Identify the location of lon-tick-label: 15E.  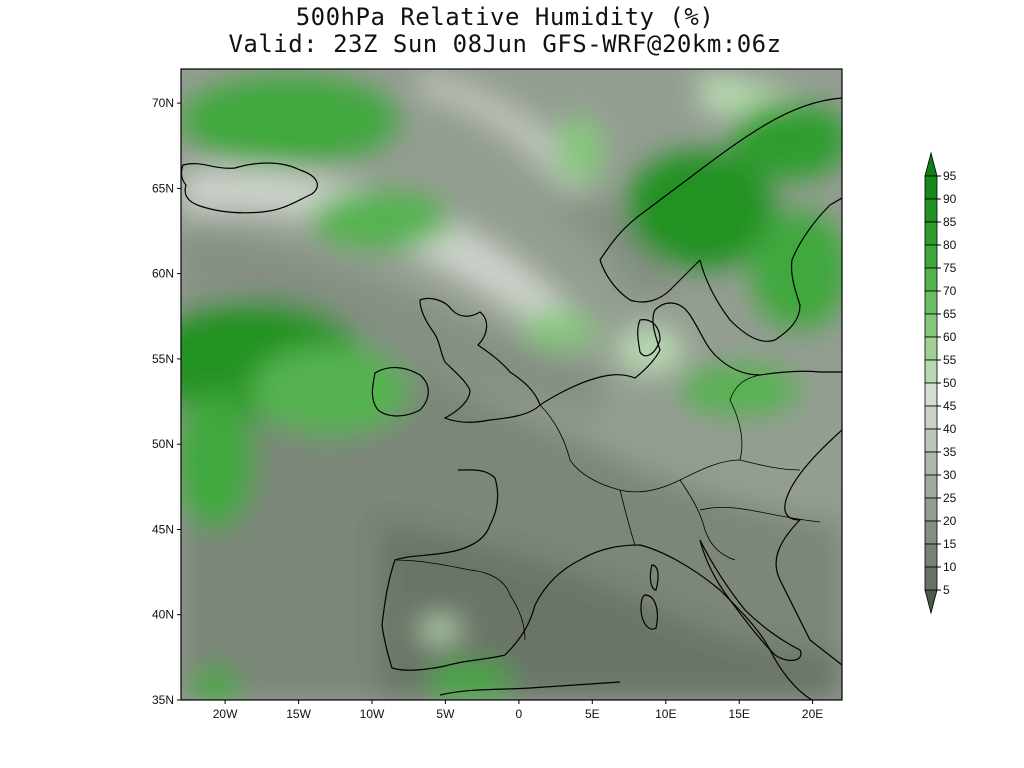
(739, 714).